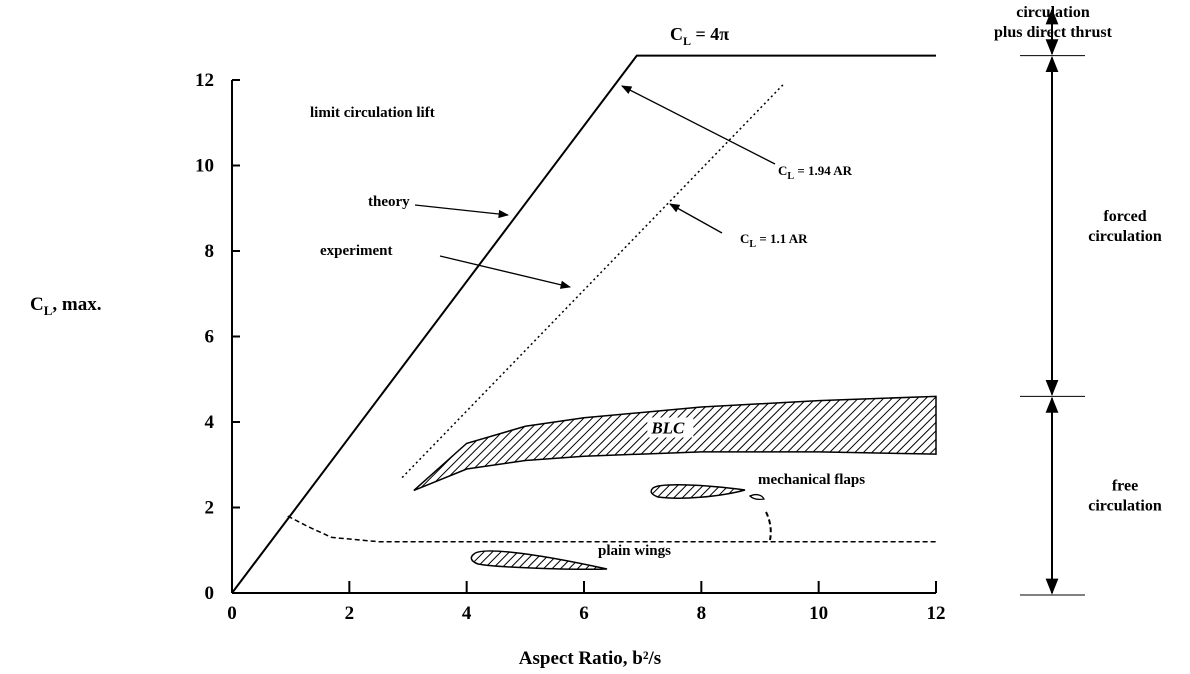 Image resolution: width=1190 pixels, height=674 pixels. I want to click on x-tick-label: 0, so click(232, 613).